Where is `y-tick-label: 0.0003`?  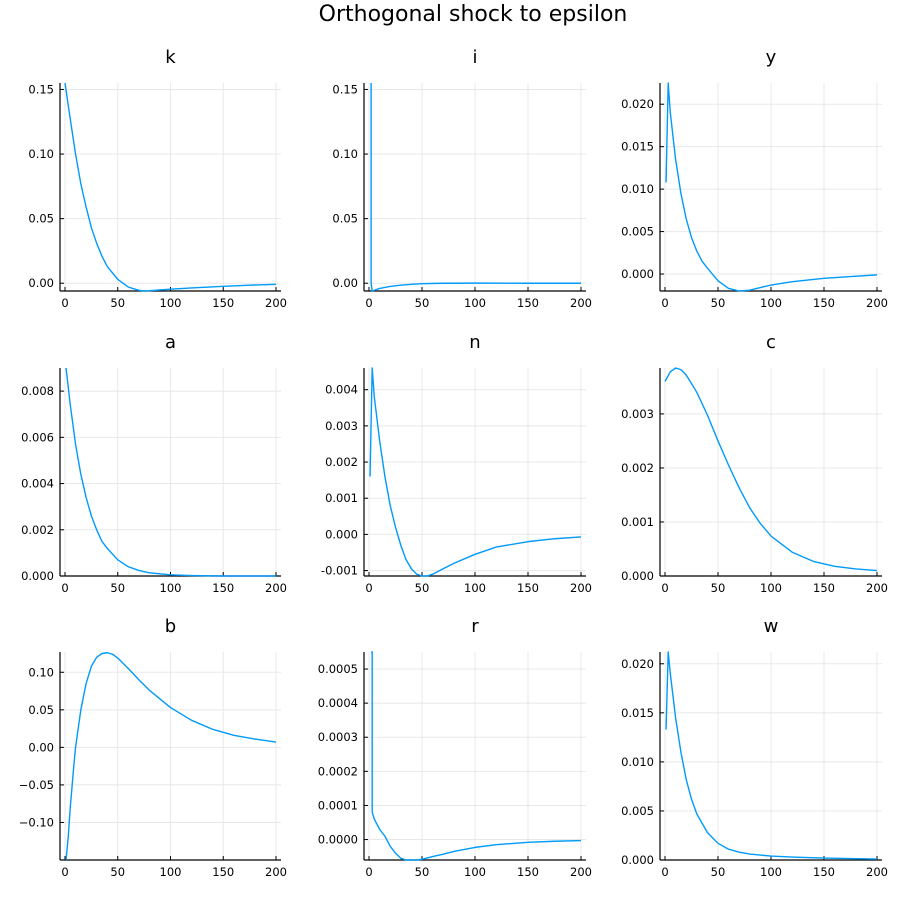
y-tick-label: 0.0003 is located at coordinates (338, 737).